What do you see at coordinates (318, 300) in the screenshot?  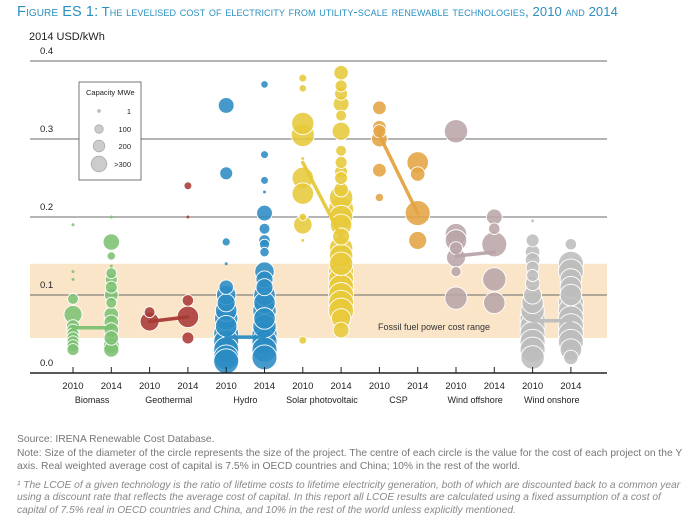 I see `fossil-fuel-band` at bounding box center [318, 300].